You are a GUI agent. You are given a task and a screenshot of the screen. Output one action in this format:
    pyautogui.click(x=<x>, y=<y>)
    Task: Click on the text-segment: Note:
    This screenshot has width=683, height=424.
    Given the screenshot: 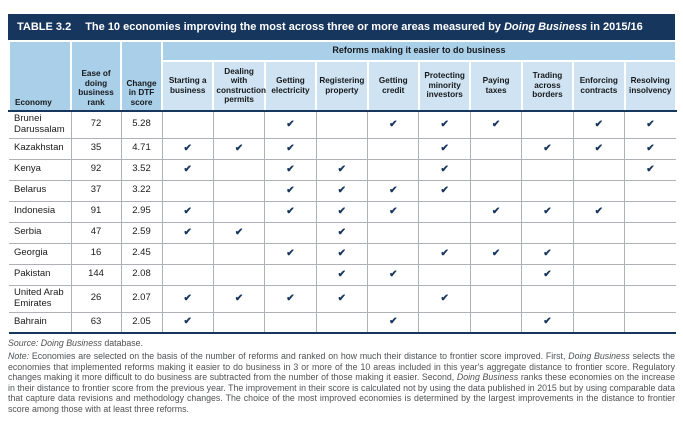 What is the action you would take?
    pyautogui.click(x=19, y=356)
    